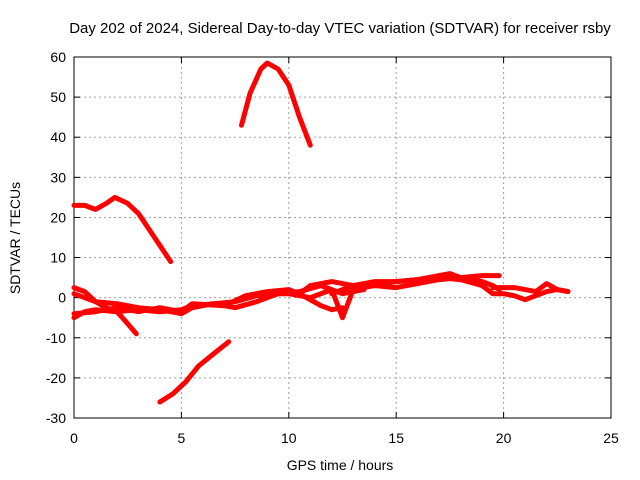  I want to click on x-axis-label: GPS time / hours, so click(340, 465).